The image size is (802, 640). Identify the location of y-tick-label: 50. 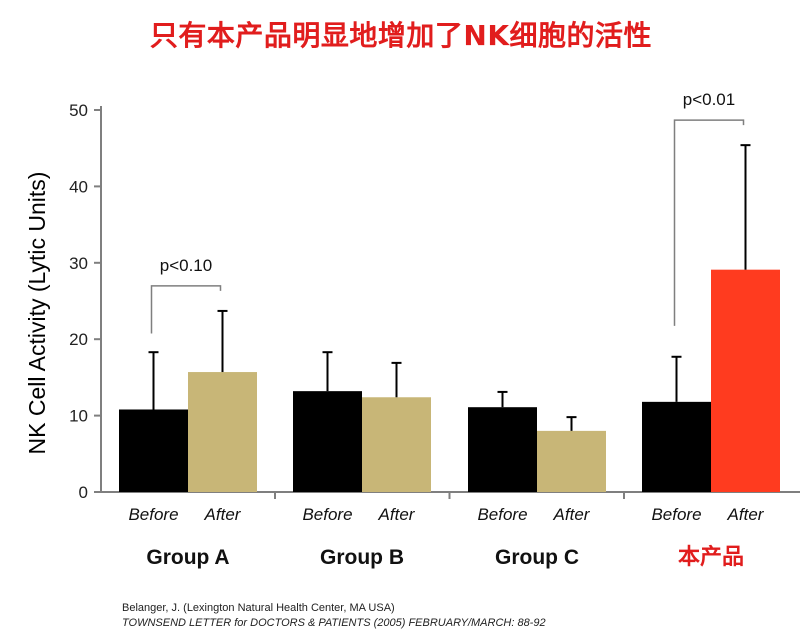
(78, 110).